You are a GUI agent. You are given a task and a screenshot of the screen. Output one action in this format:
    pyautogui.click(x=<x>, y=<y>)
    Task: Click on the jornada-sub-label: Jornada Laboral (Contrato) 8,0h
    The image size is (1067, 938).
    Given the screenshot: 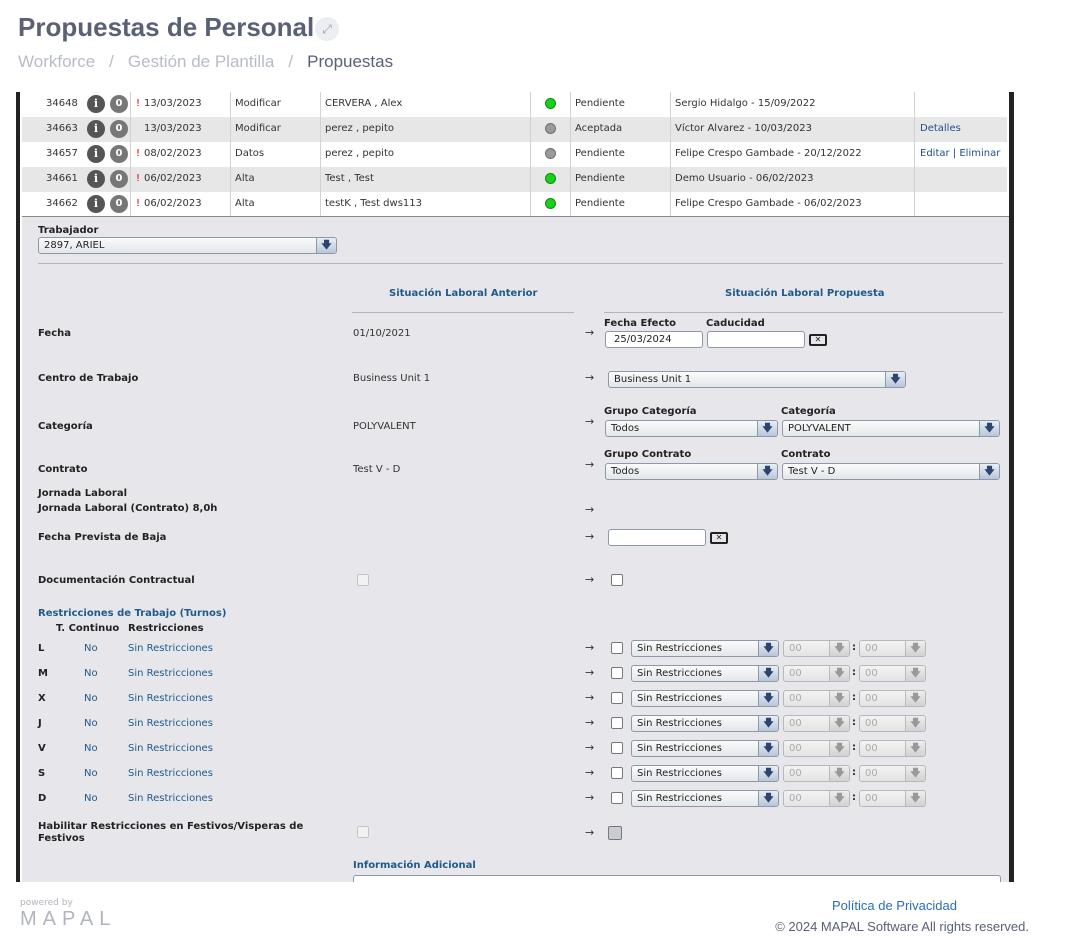 What is the action you would take?
    pyautogui.click(x=128, y=508)
    